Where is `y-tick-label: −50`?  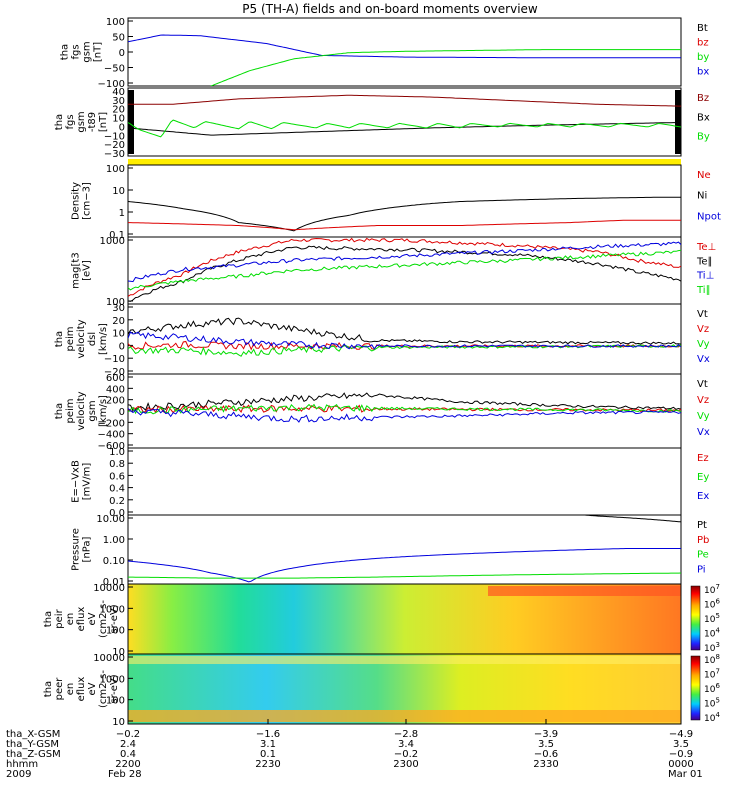 y-tick-label: −50 is located at coordinates (114, 69).